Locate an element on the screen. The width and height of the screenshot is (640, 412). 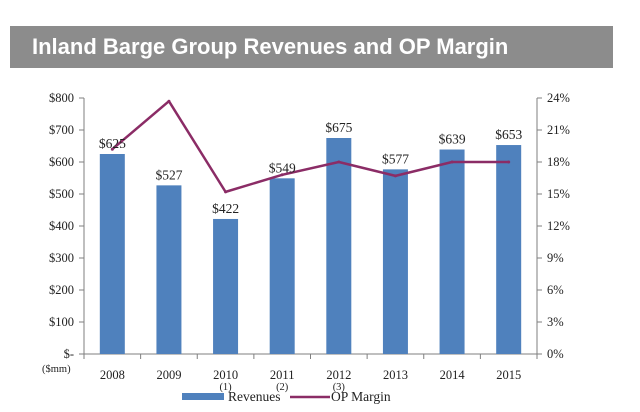
left-tick-label: $- is located at coordinates (69, 354).